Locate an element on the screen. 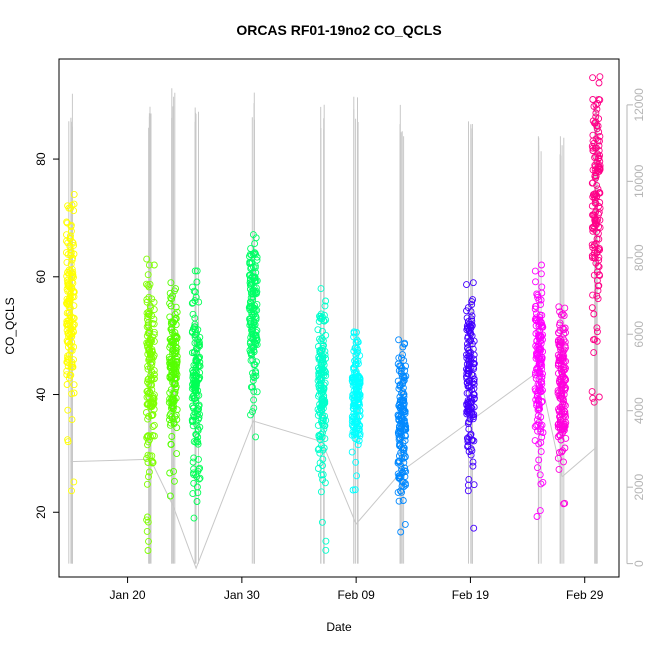 The width and height of the screenshot is (650, 650). x-tick-label: Jan 30 is located at coordinates (242, 595).